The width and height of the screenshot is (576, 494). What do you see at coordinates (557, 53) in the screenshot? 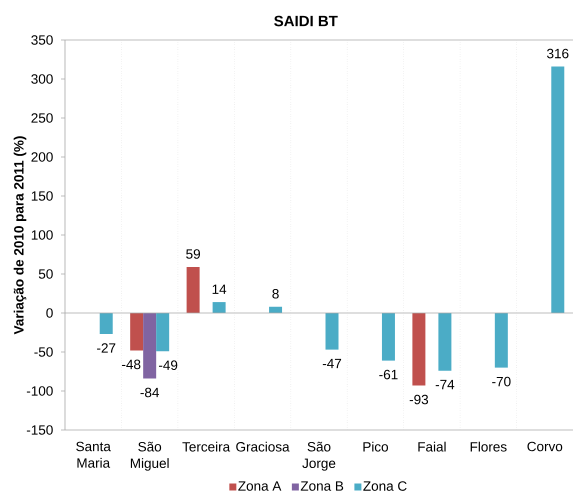
I see `data-label: 316` at bounding box center [557, 53].